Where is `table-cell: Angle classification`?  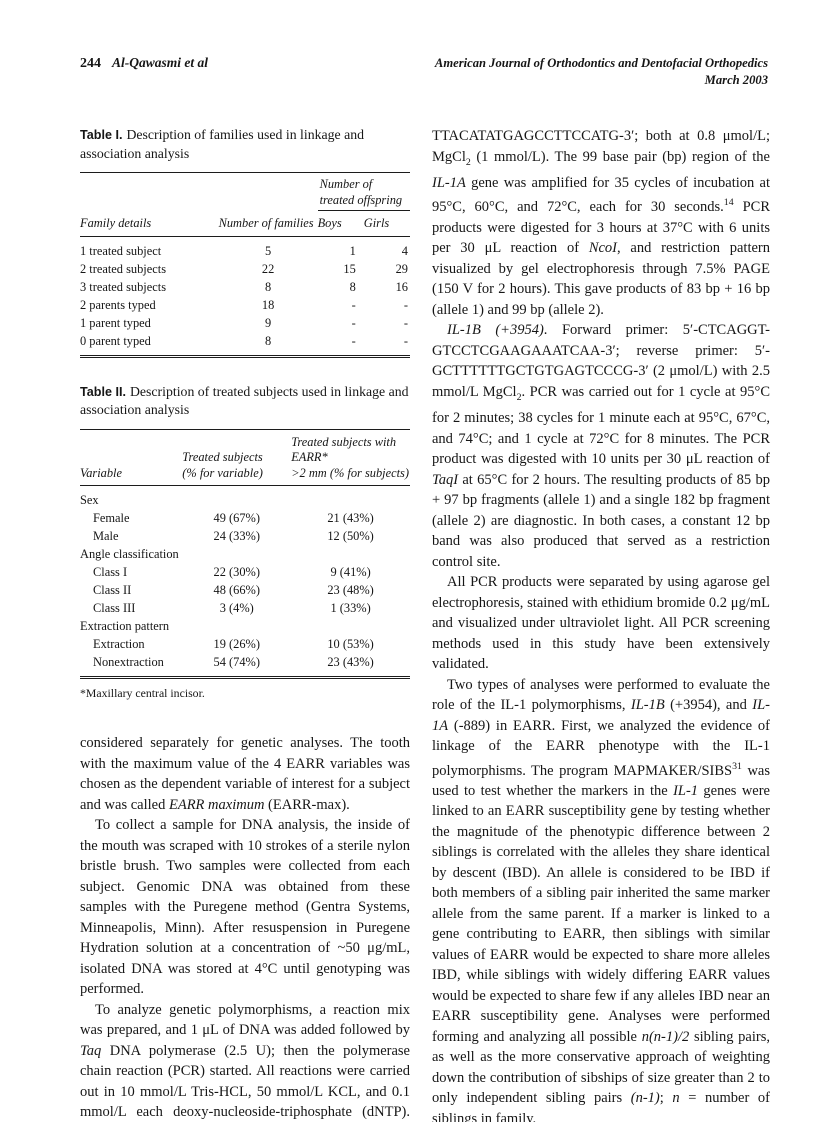 table-cell: Angle classification is located at coordinates (129, 554).